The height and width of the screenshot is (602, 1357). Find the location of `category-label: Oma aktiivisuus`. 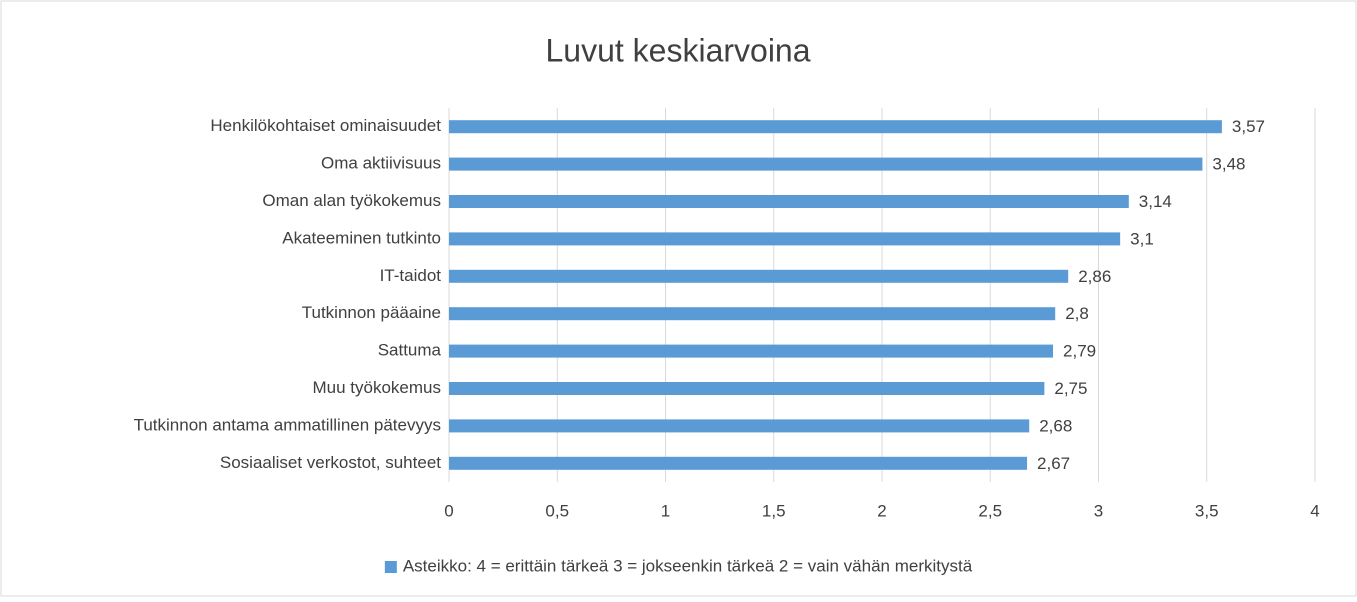

category-label: Oma aktiivisuus is located at coordinates (381, 163).